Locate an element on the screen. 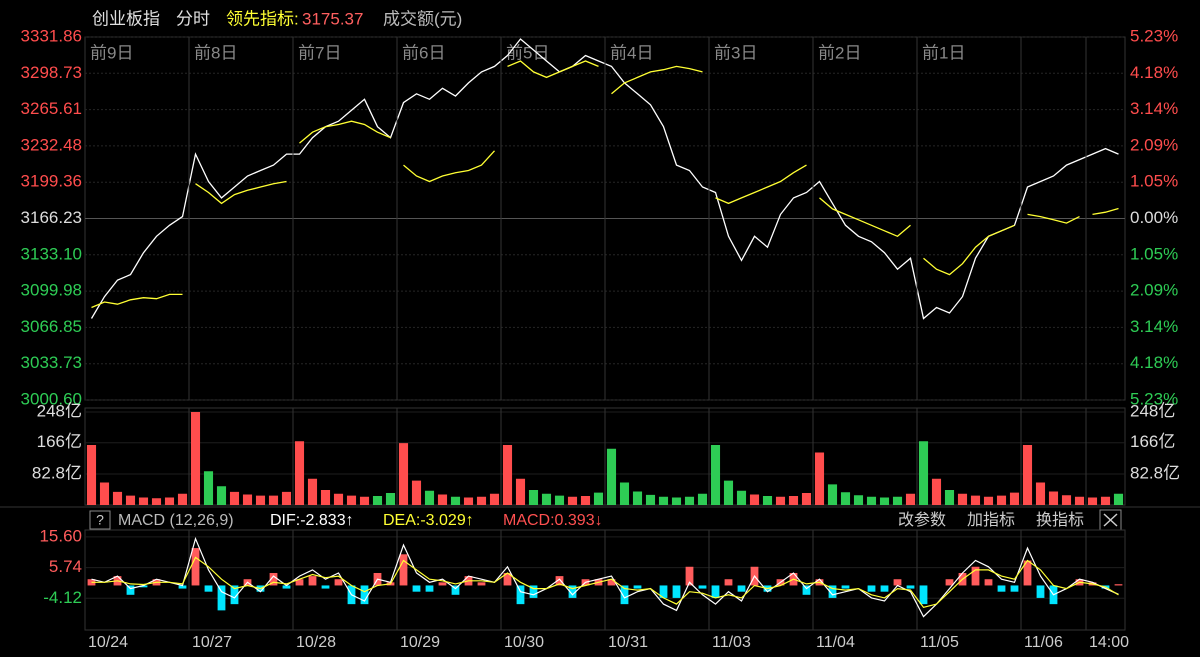 This screenshot has height=657, width=1200. x-tick-label: 11/06 is located at coordinates (1043, 642).